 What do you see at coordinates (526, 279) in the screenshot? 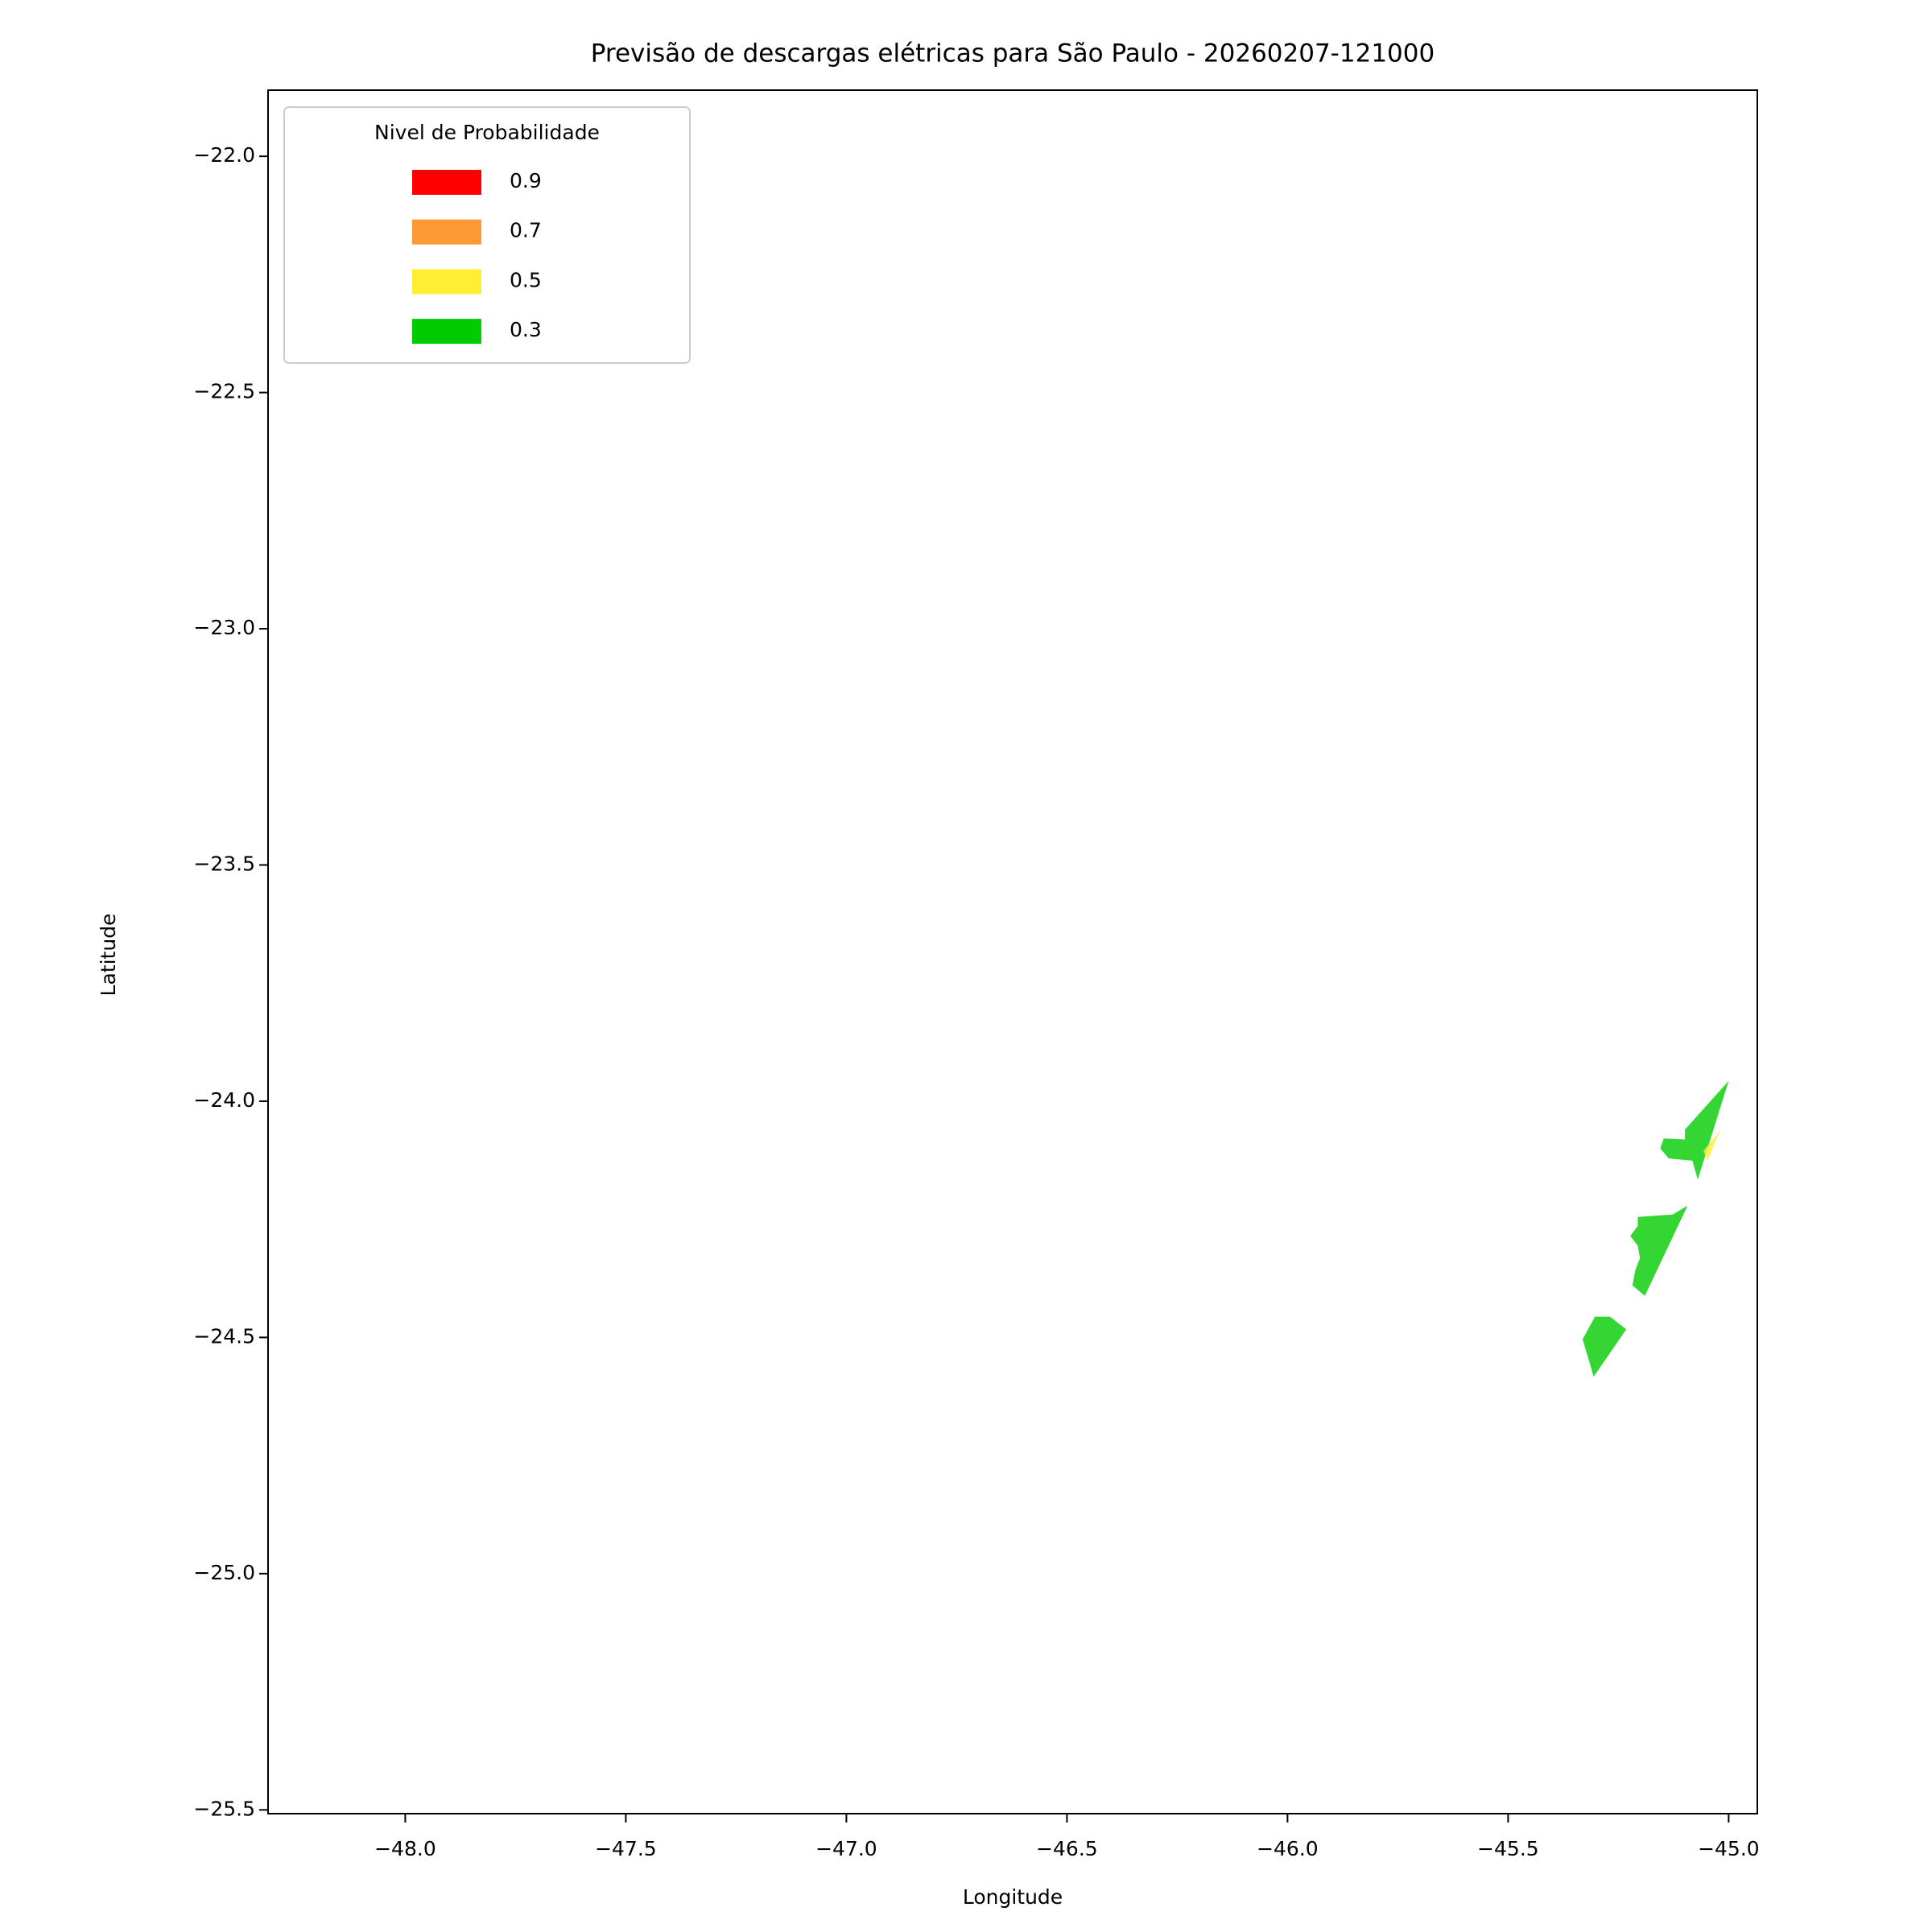
I see `legend-label: 0.5` at bounding box center [526, 279].